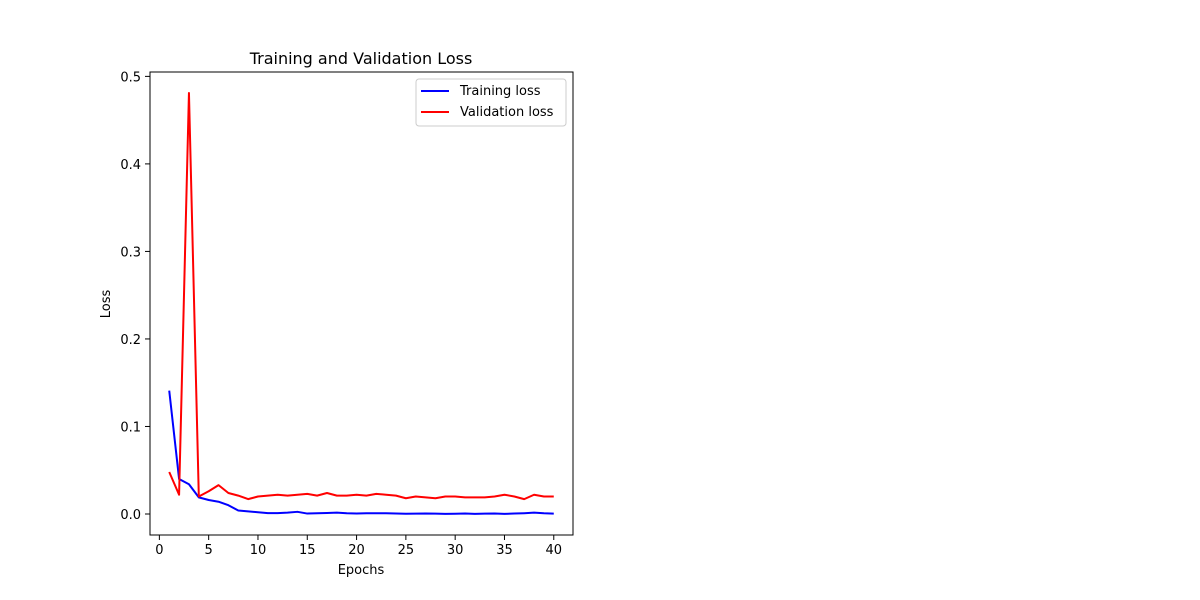 Image resolution: width=1200 pixels, height=600 pixels. What do you see at coordinates (553, 550) in the screenshot?
I see `x-tick-label: 40` at bounding box center [553, 550].